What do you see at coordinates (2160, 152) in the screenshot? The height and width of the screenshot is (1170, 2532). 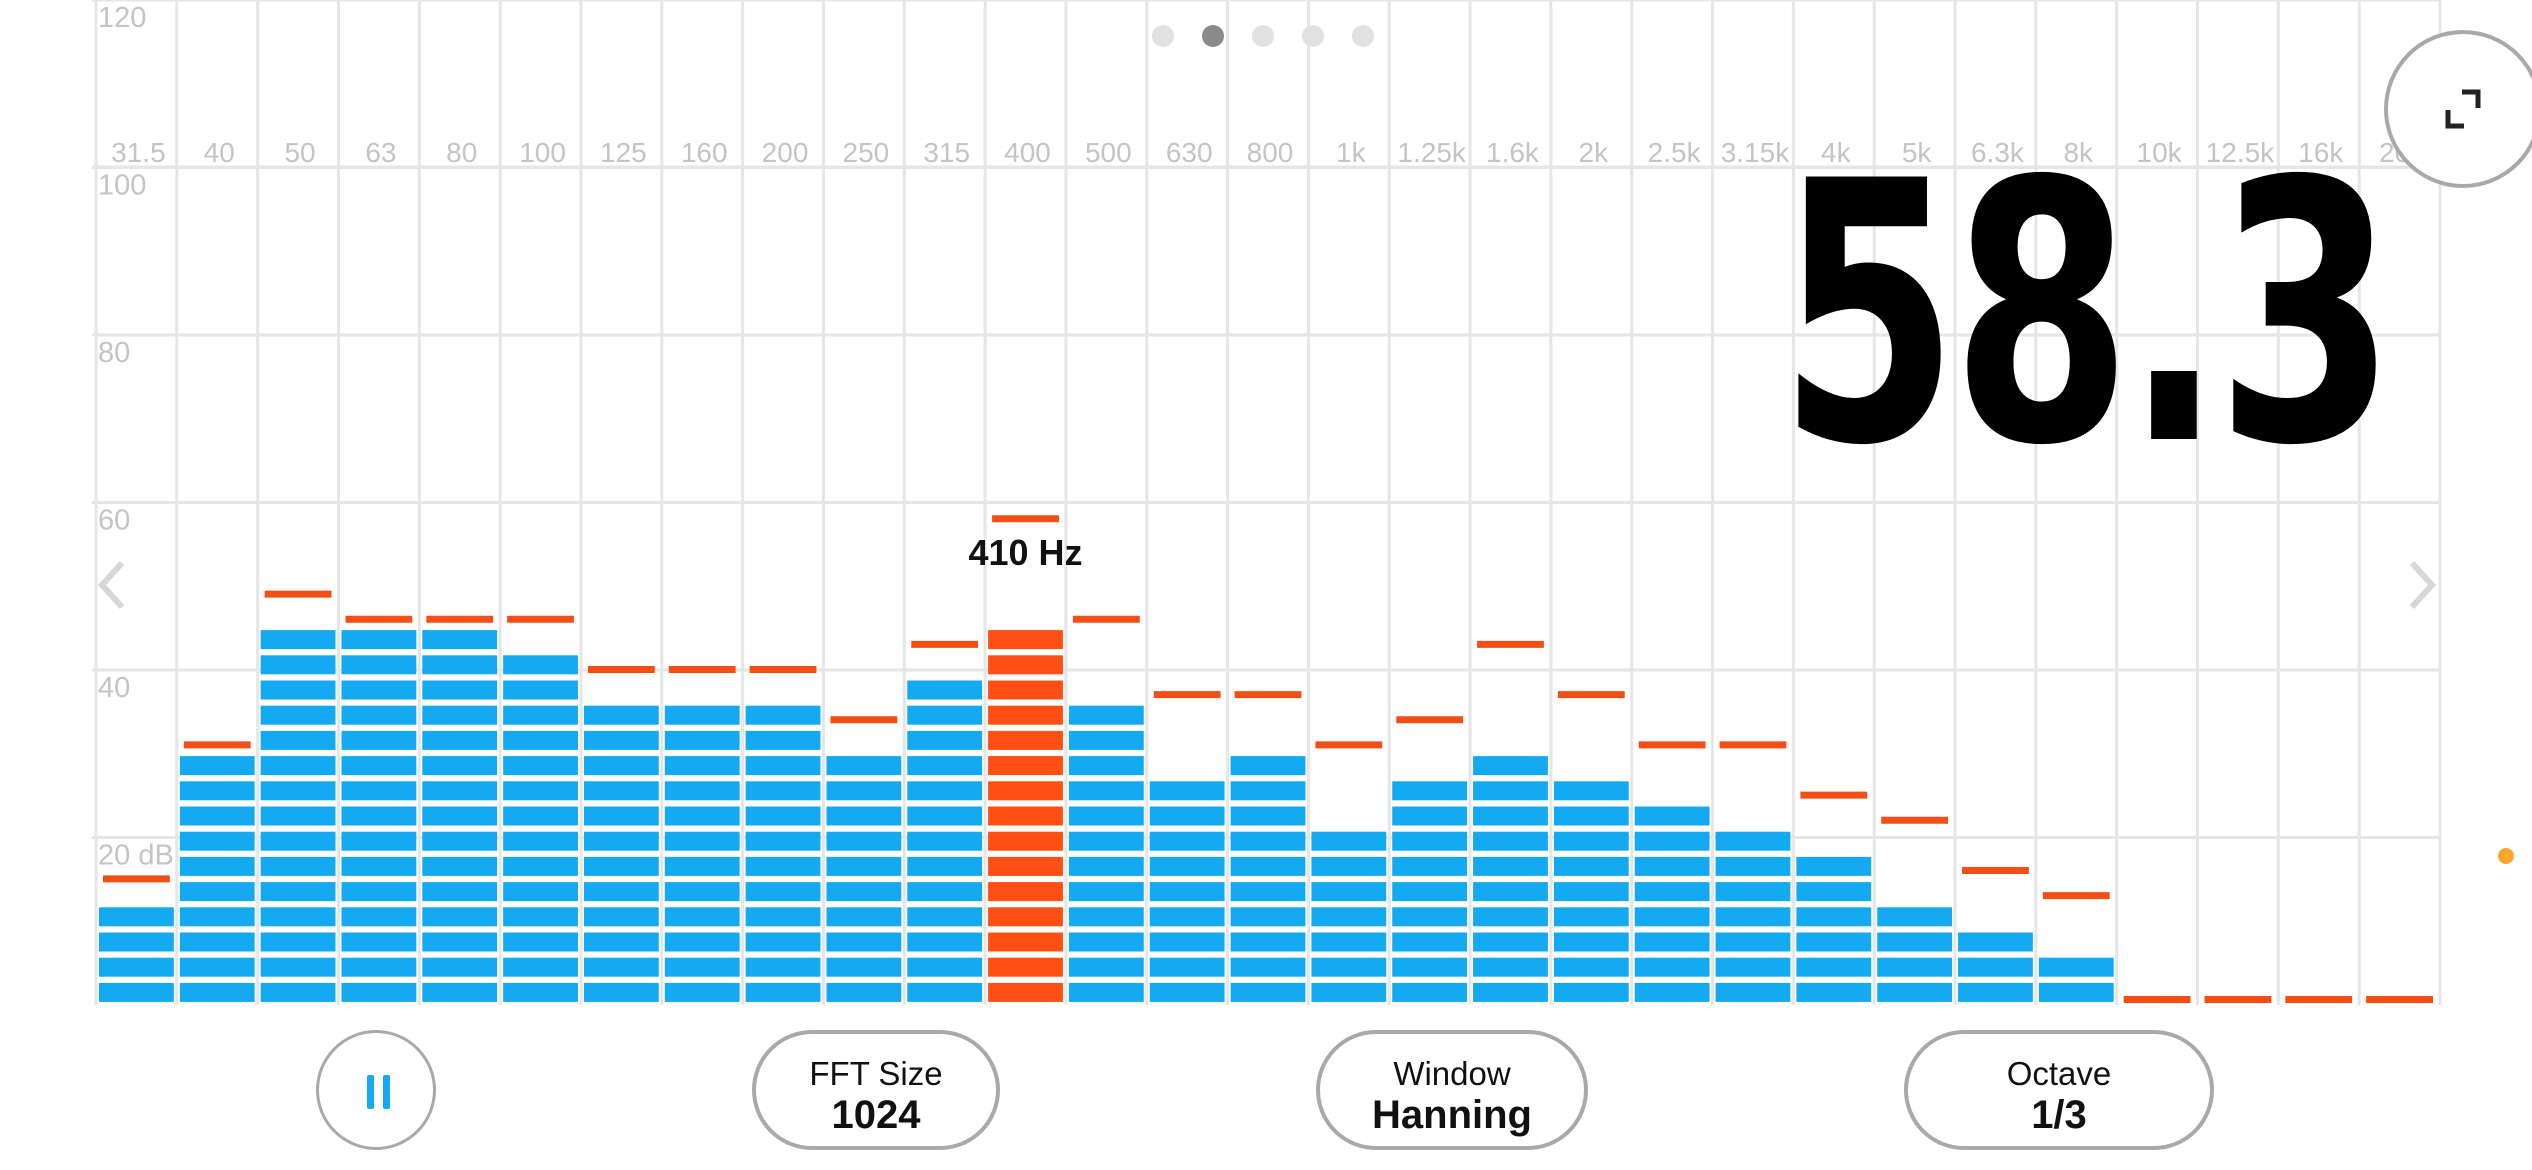 I see `frequency-tick-label: 10k` at bounding box center [2160, 152].